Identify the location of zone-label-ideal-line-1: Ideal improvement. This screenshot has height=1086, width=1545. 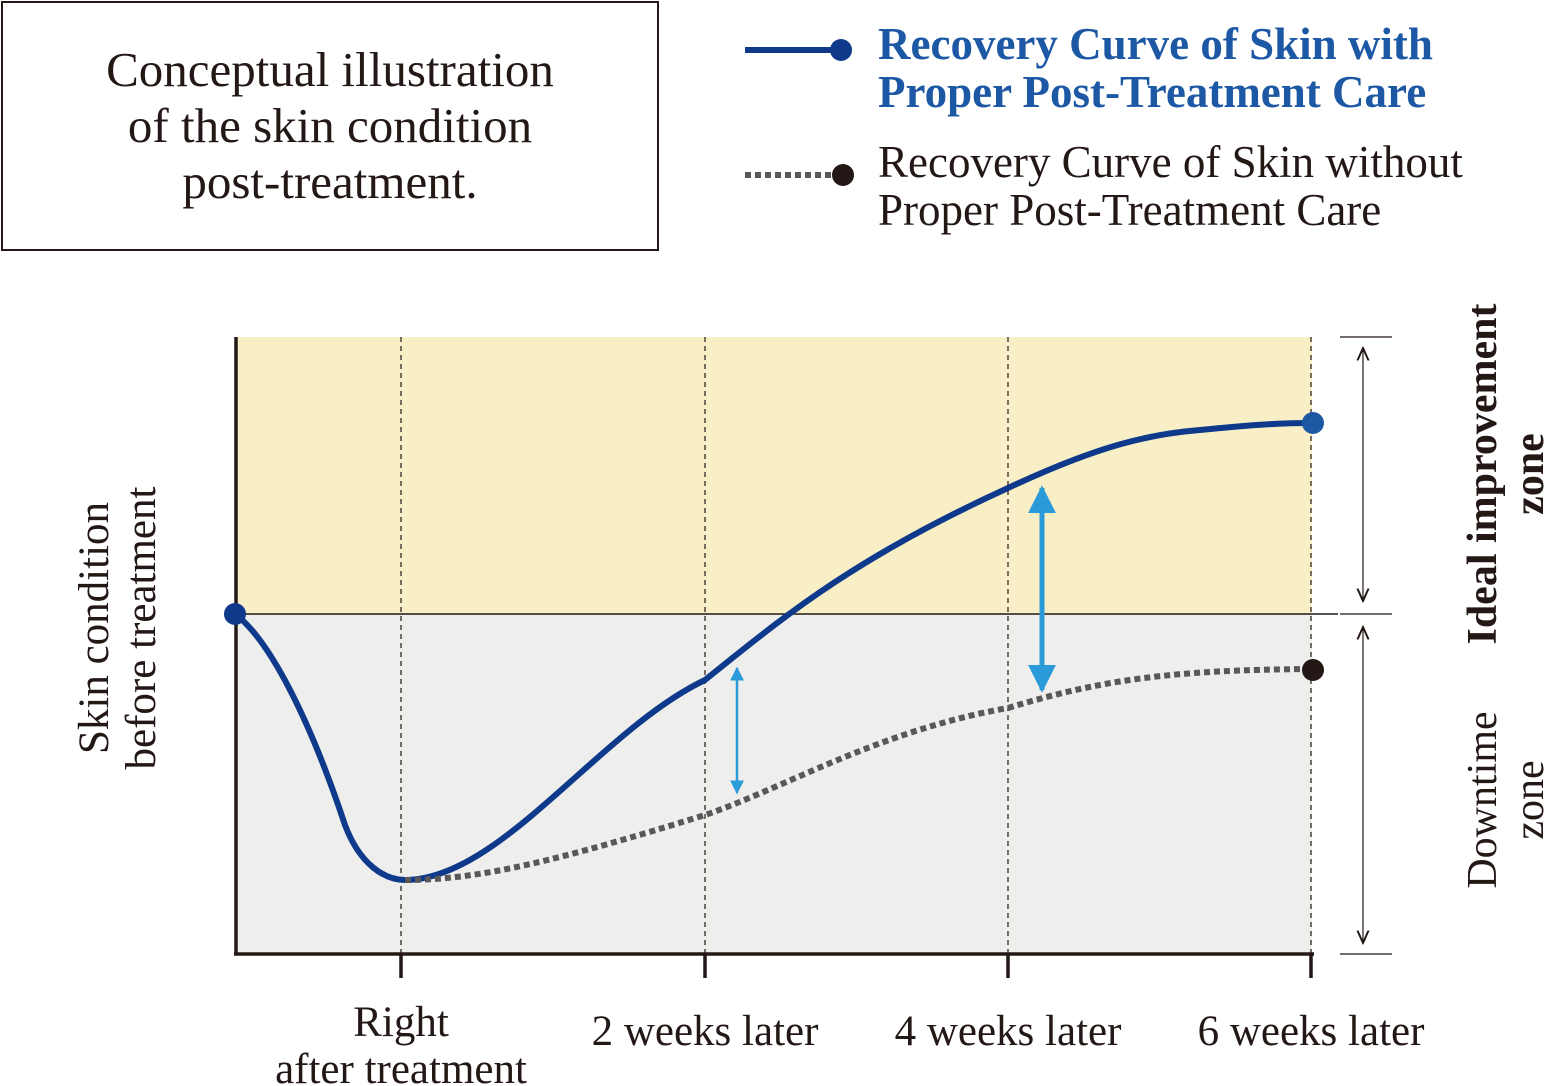
(1483, 473).